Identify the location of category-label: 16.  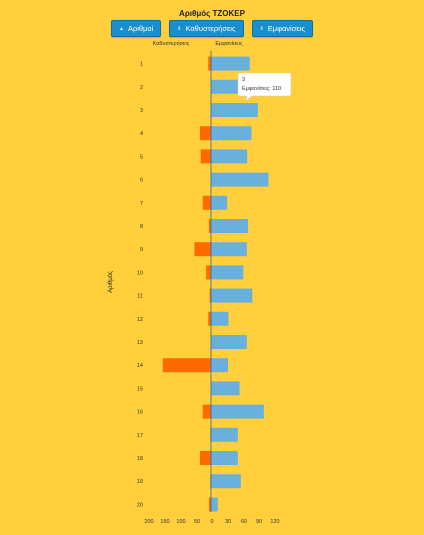
(140, 413).